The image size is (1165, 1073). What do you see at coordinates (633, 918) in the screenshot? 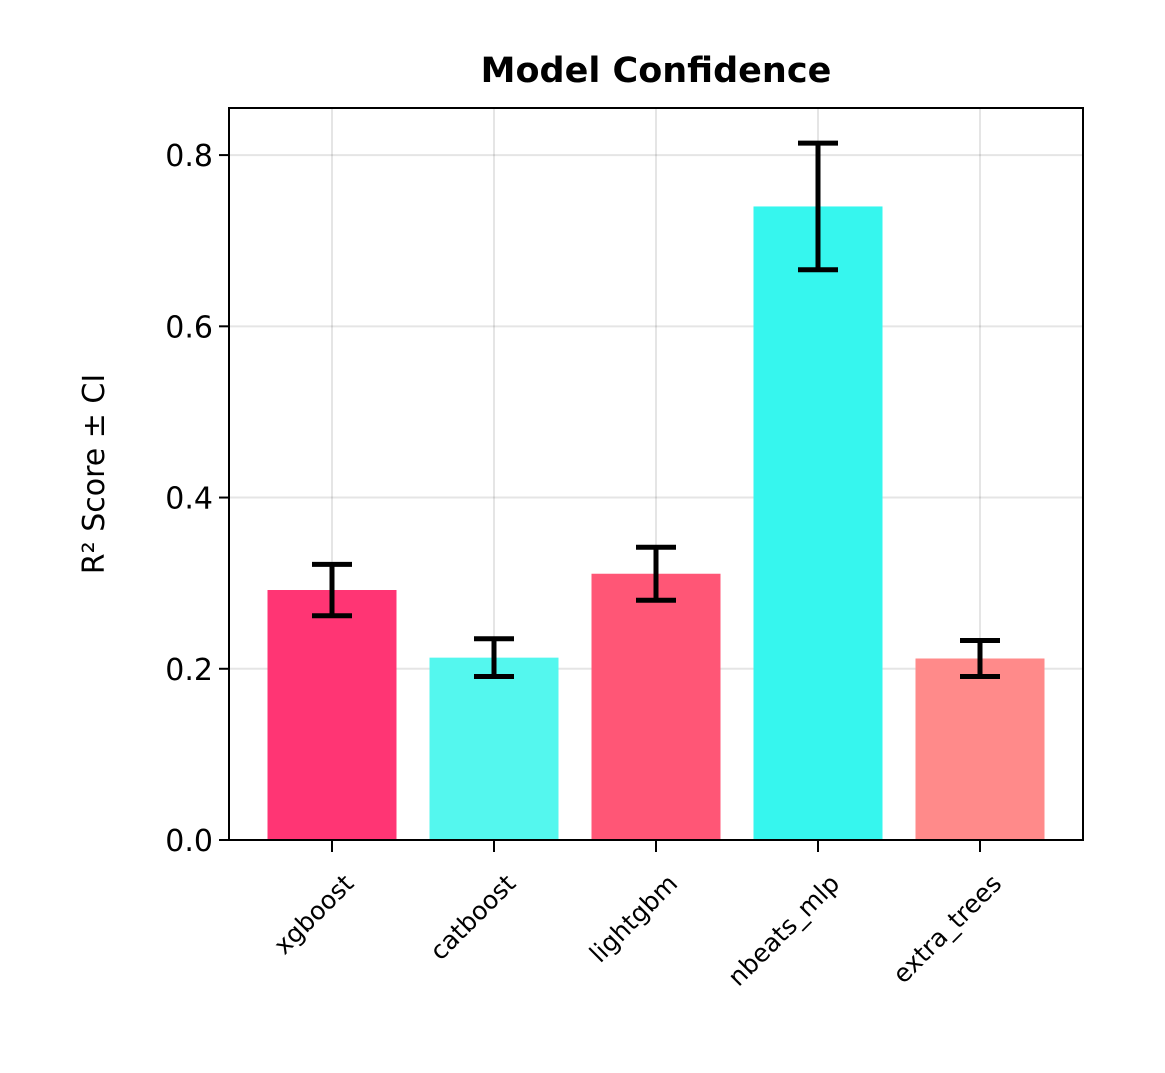
I see `x-tick-label: lightgbm` at bounding box center [633, 918].